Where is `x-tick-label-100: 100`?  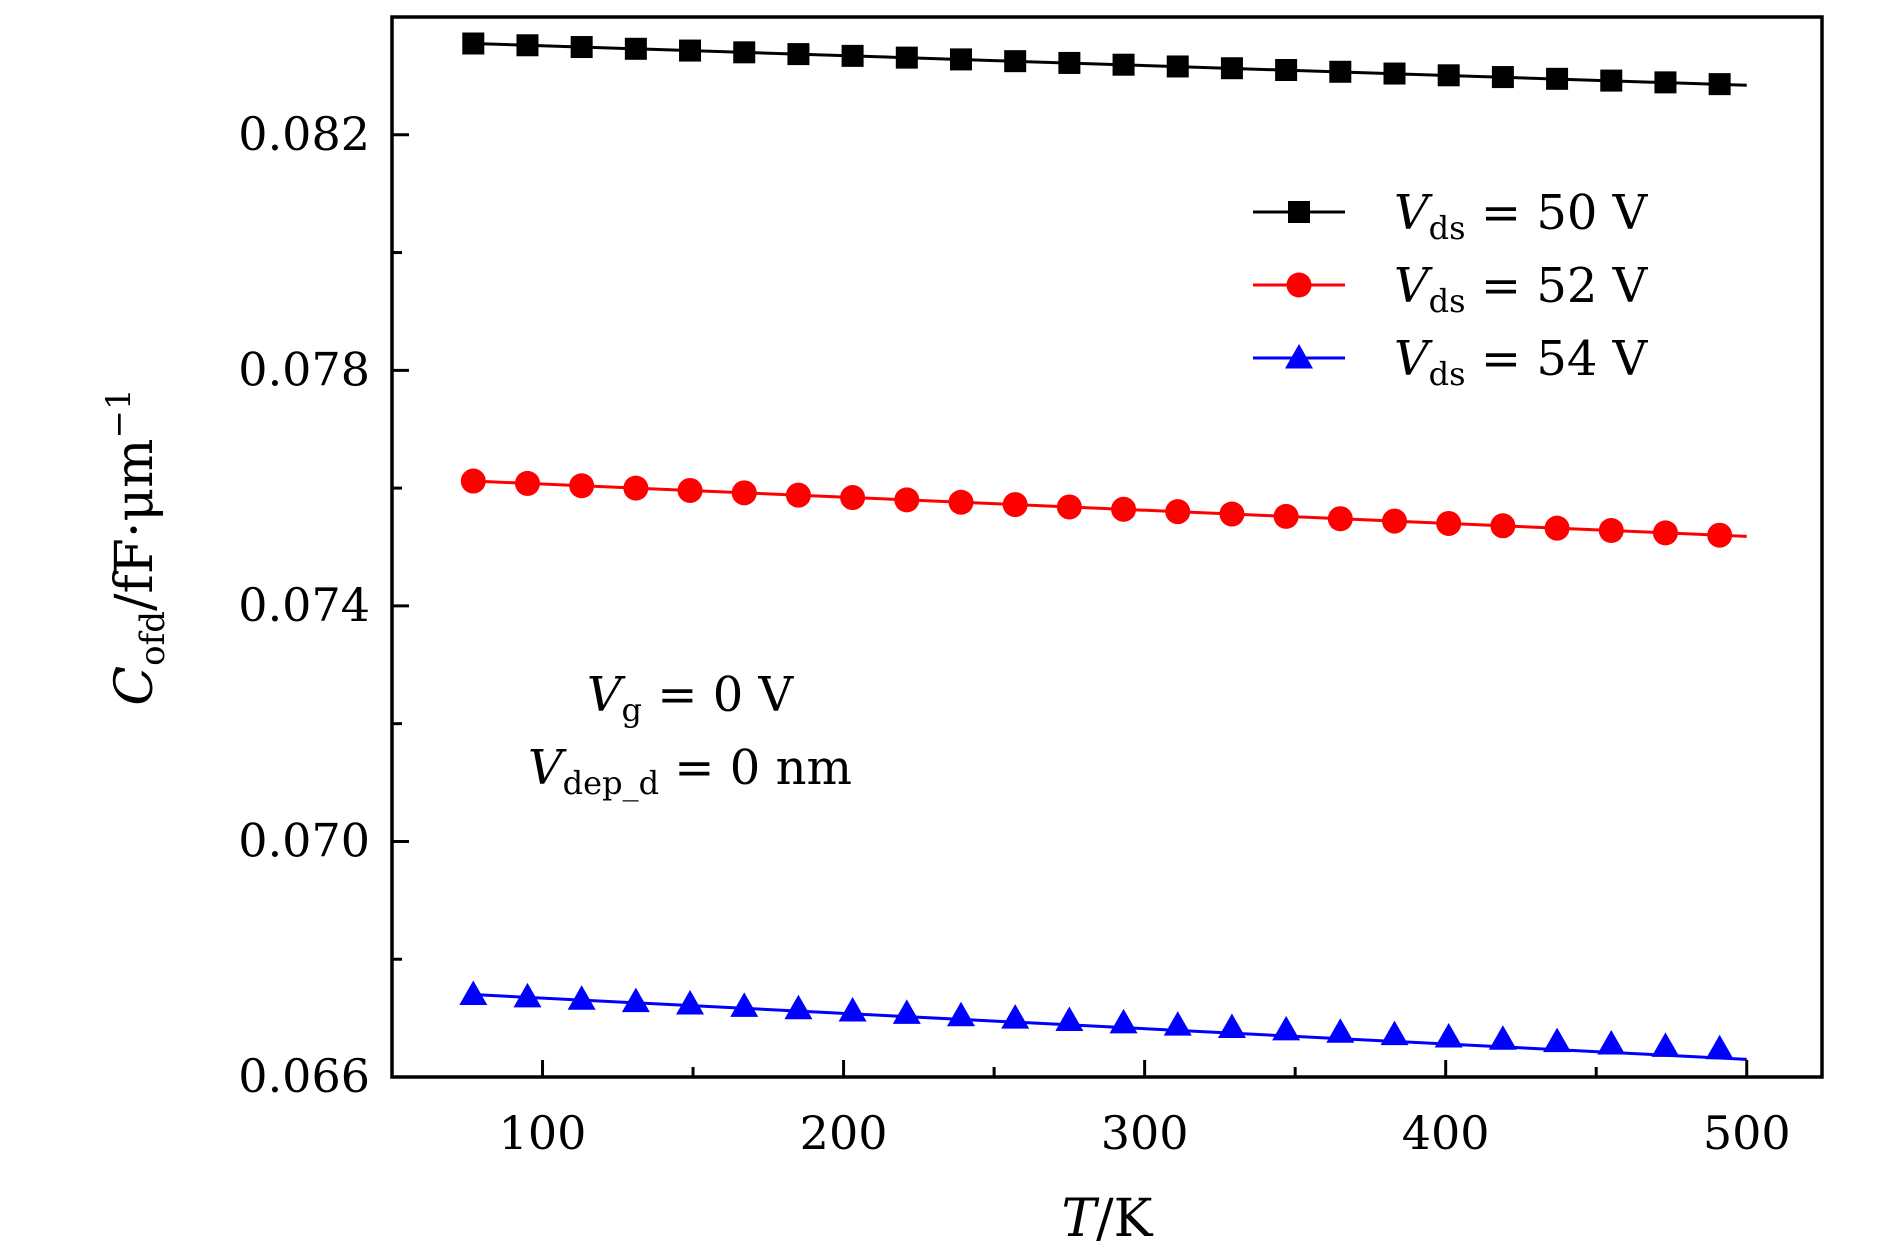
x-tick-label-100: 100 is located at coordinates (543, 1133).